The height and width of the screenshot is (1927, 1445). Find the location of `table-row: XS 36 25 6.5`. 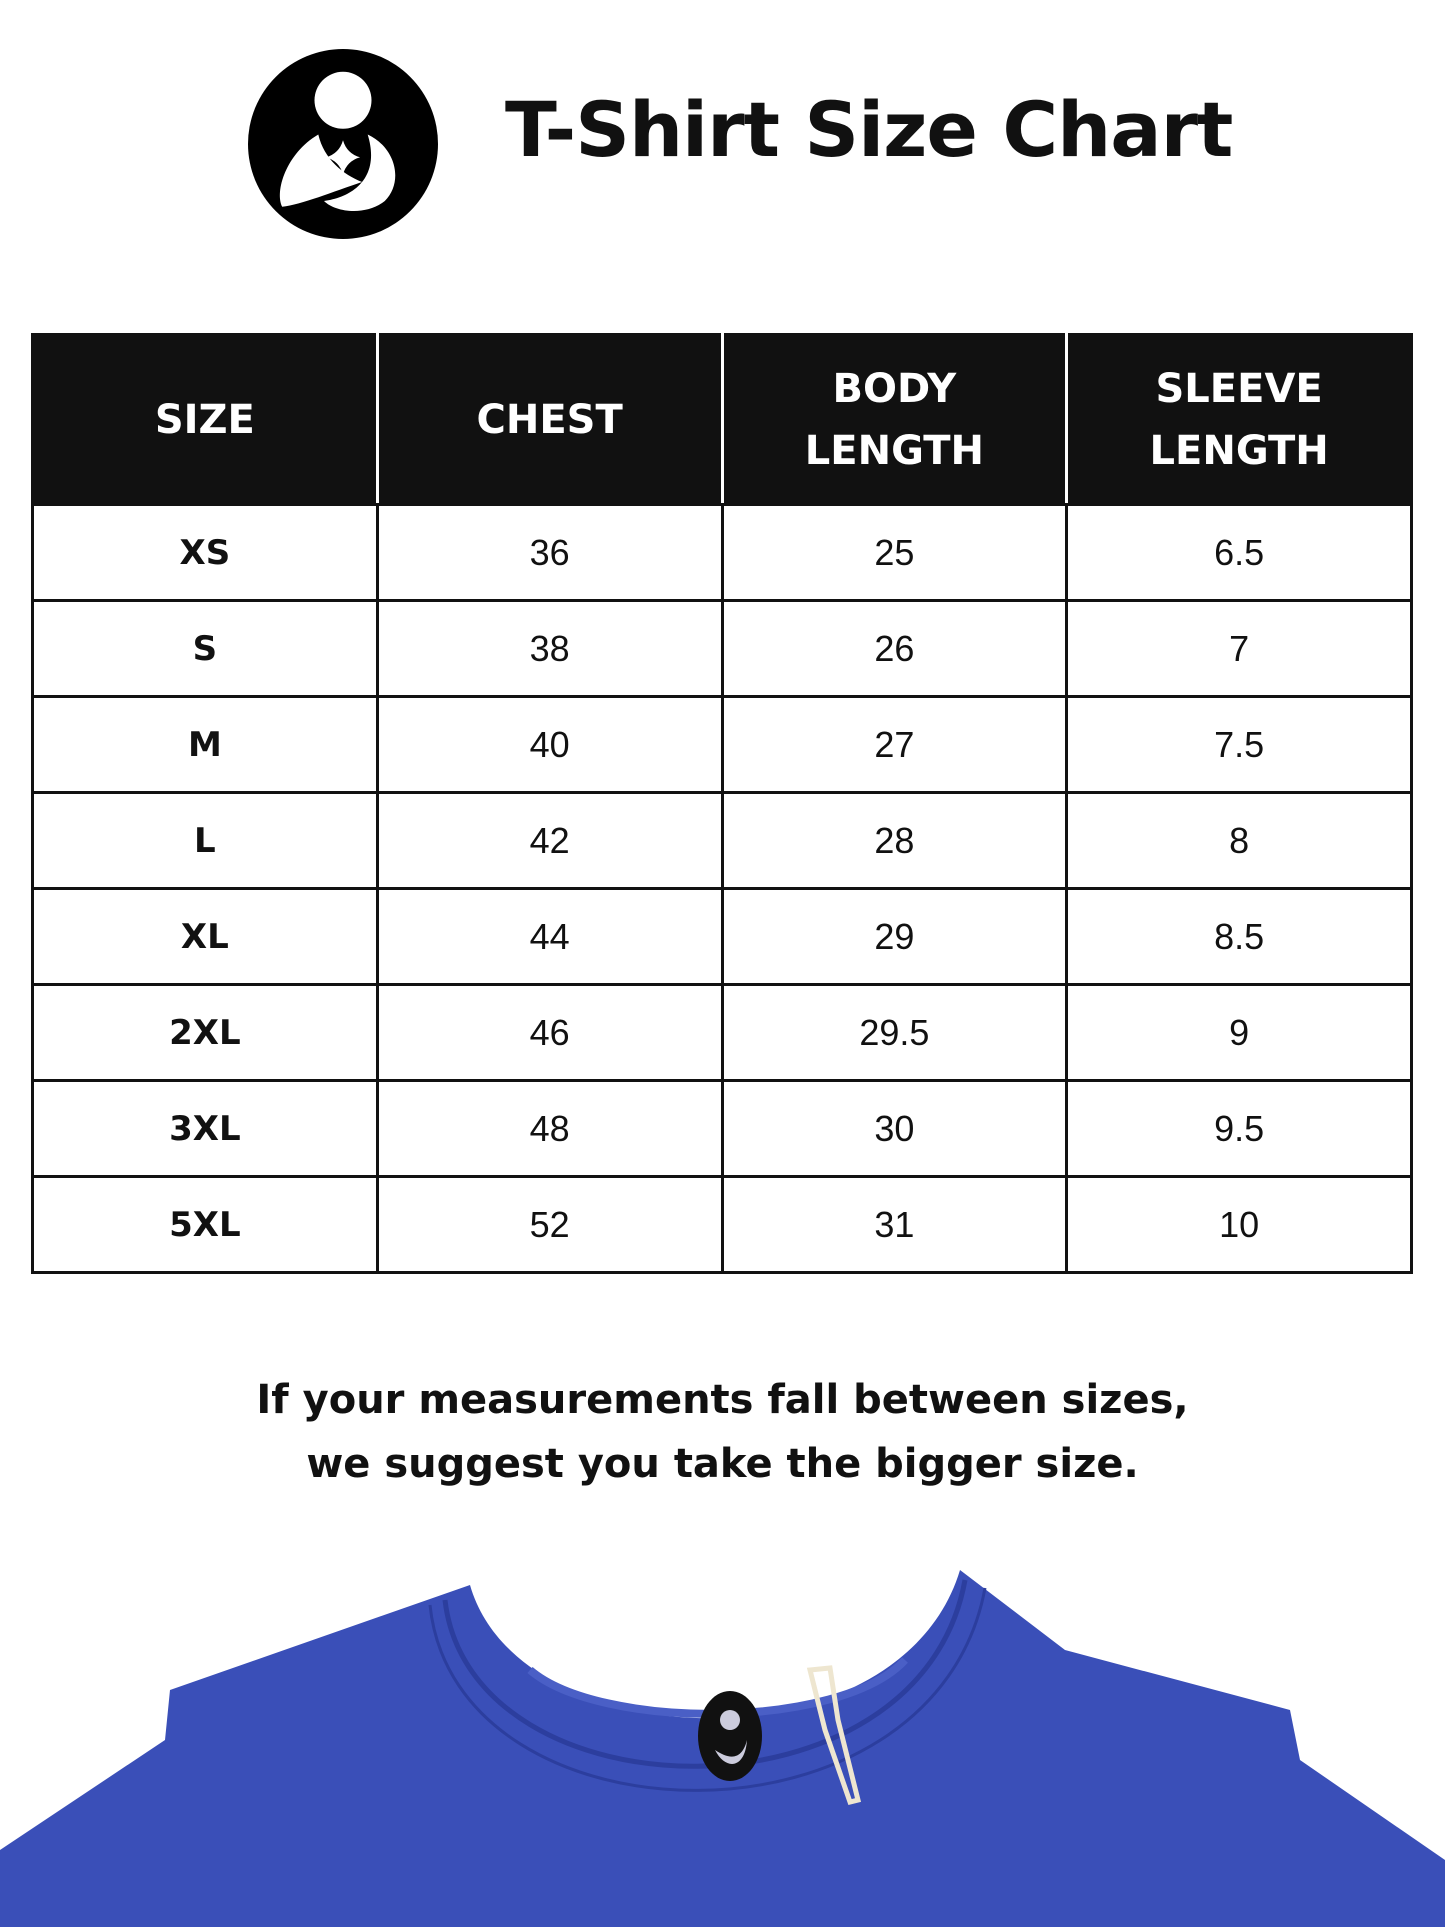

table-row: XS 36 25 6.5 is located at coordinates (722, 552).